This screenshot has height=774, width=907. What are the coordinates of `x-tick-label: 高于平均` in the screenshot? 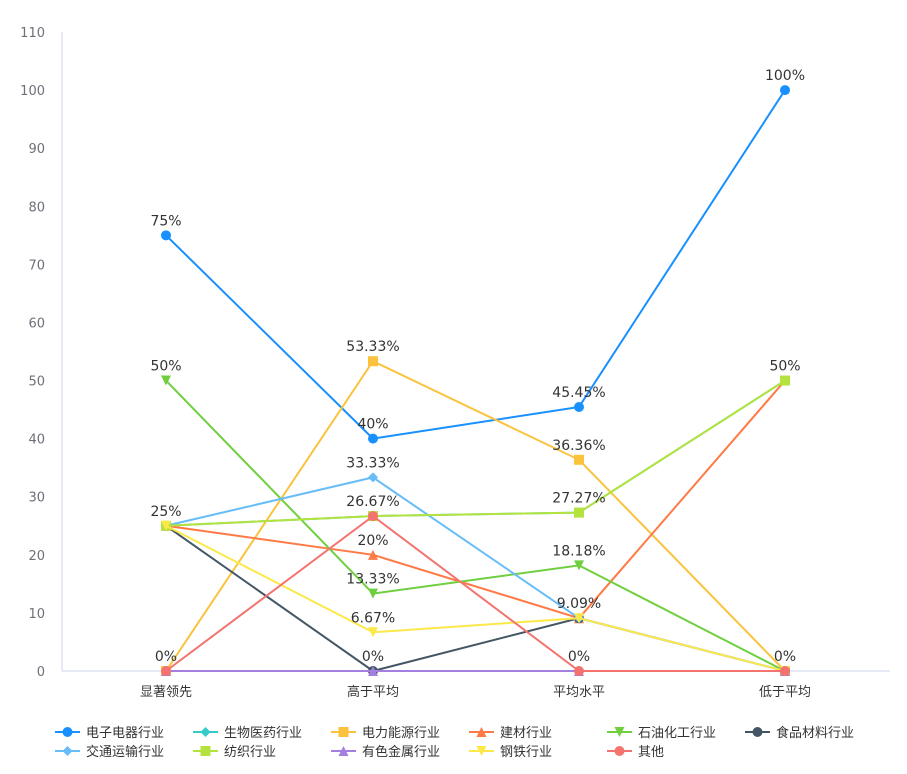 It's located at (373, 692).